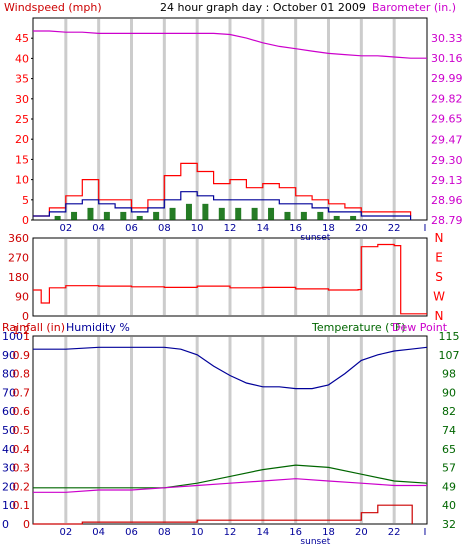 The height and width of the screenshot is (556, 465). Describe the element at coordinates (414, 7) in the screenshot. I see `barometer-axis-title: Barometer (in.)` at that location.